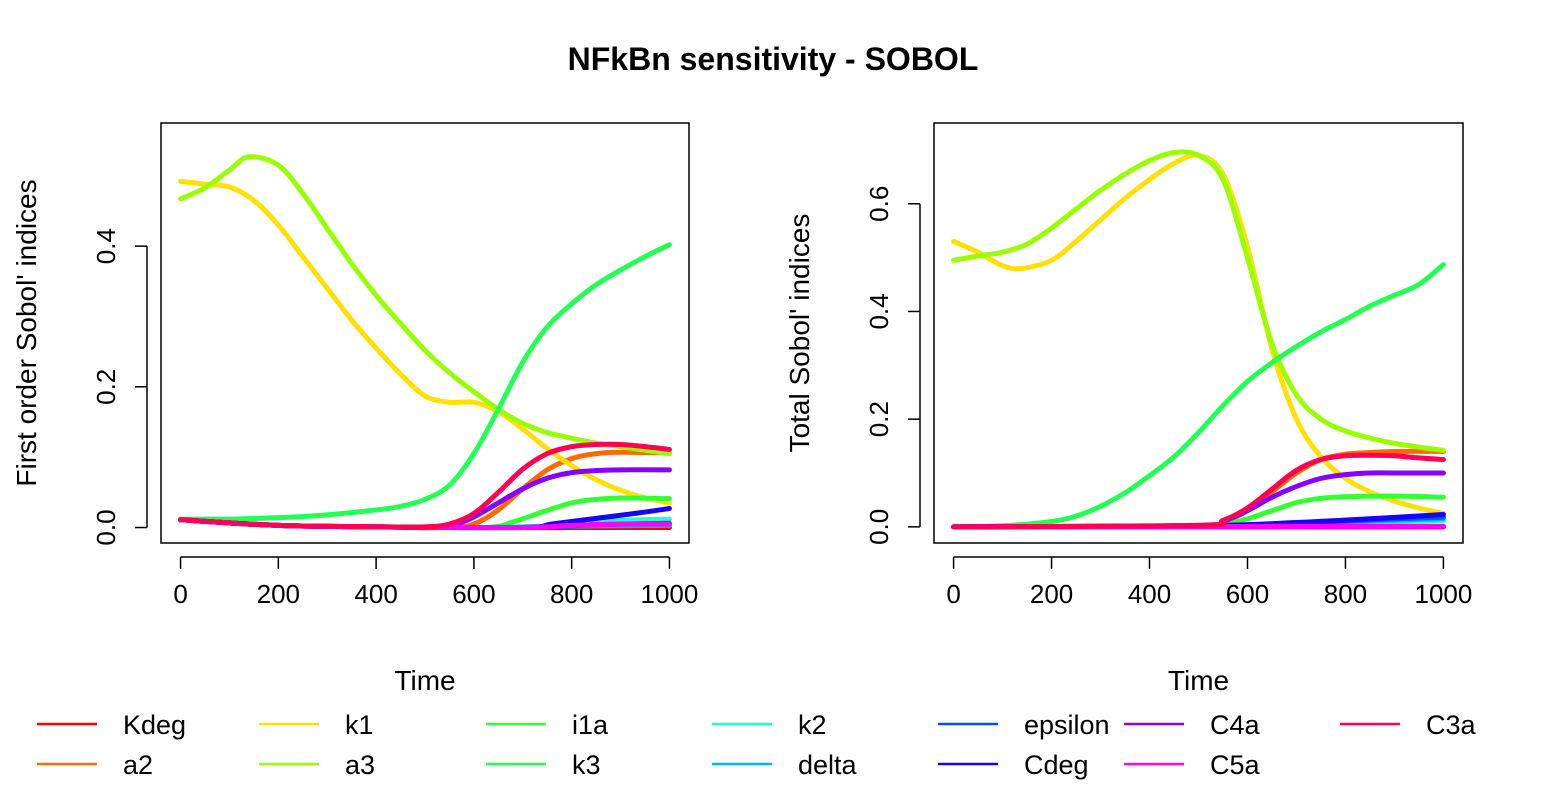  I want to click on y-axis-label: Total Sobol' indices, so click(799, 333).